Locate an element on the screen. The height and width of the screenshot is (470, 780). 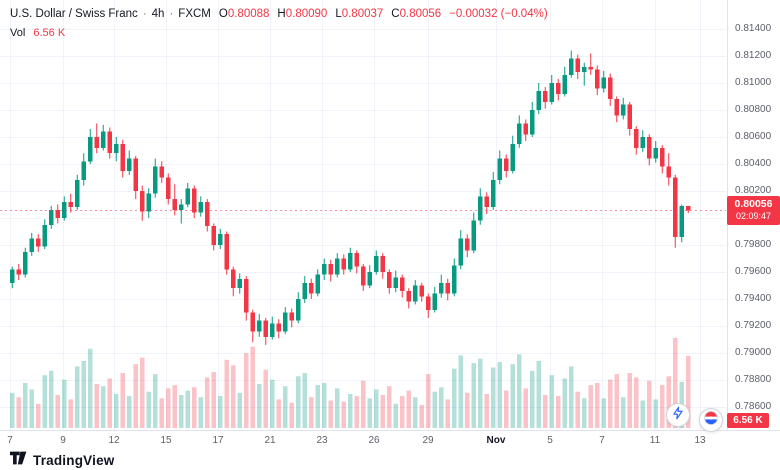
tradingview-brand: TradingView is located at coordinates (74, 460).